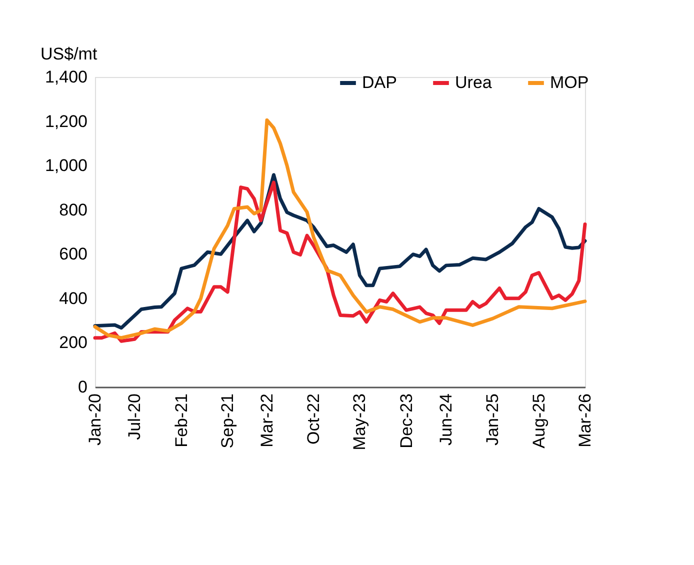 The image size is (694, 565). I want to click on legend-label: DAP, so click(379, 82).